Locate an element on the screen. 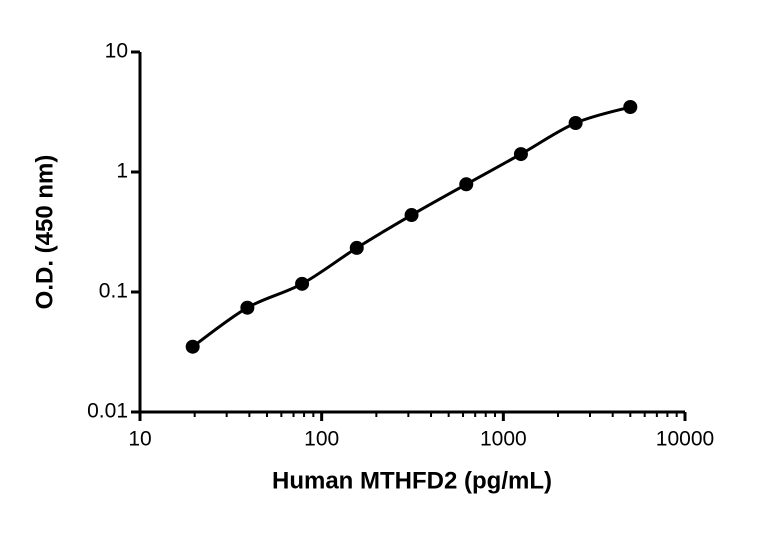 This screenshot has height=556, width=768. x-tick-label: 10000 is located at coordinates (685, 439).